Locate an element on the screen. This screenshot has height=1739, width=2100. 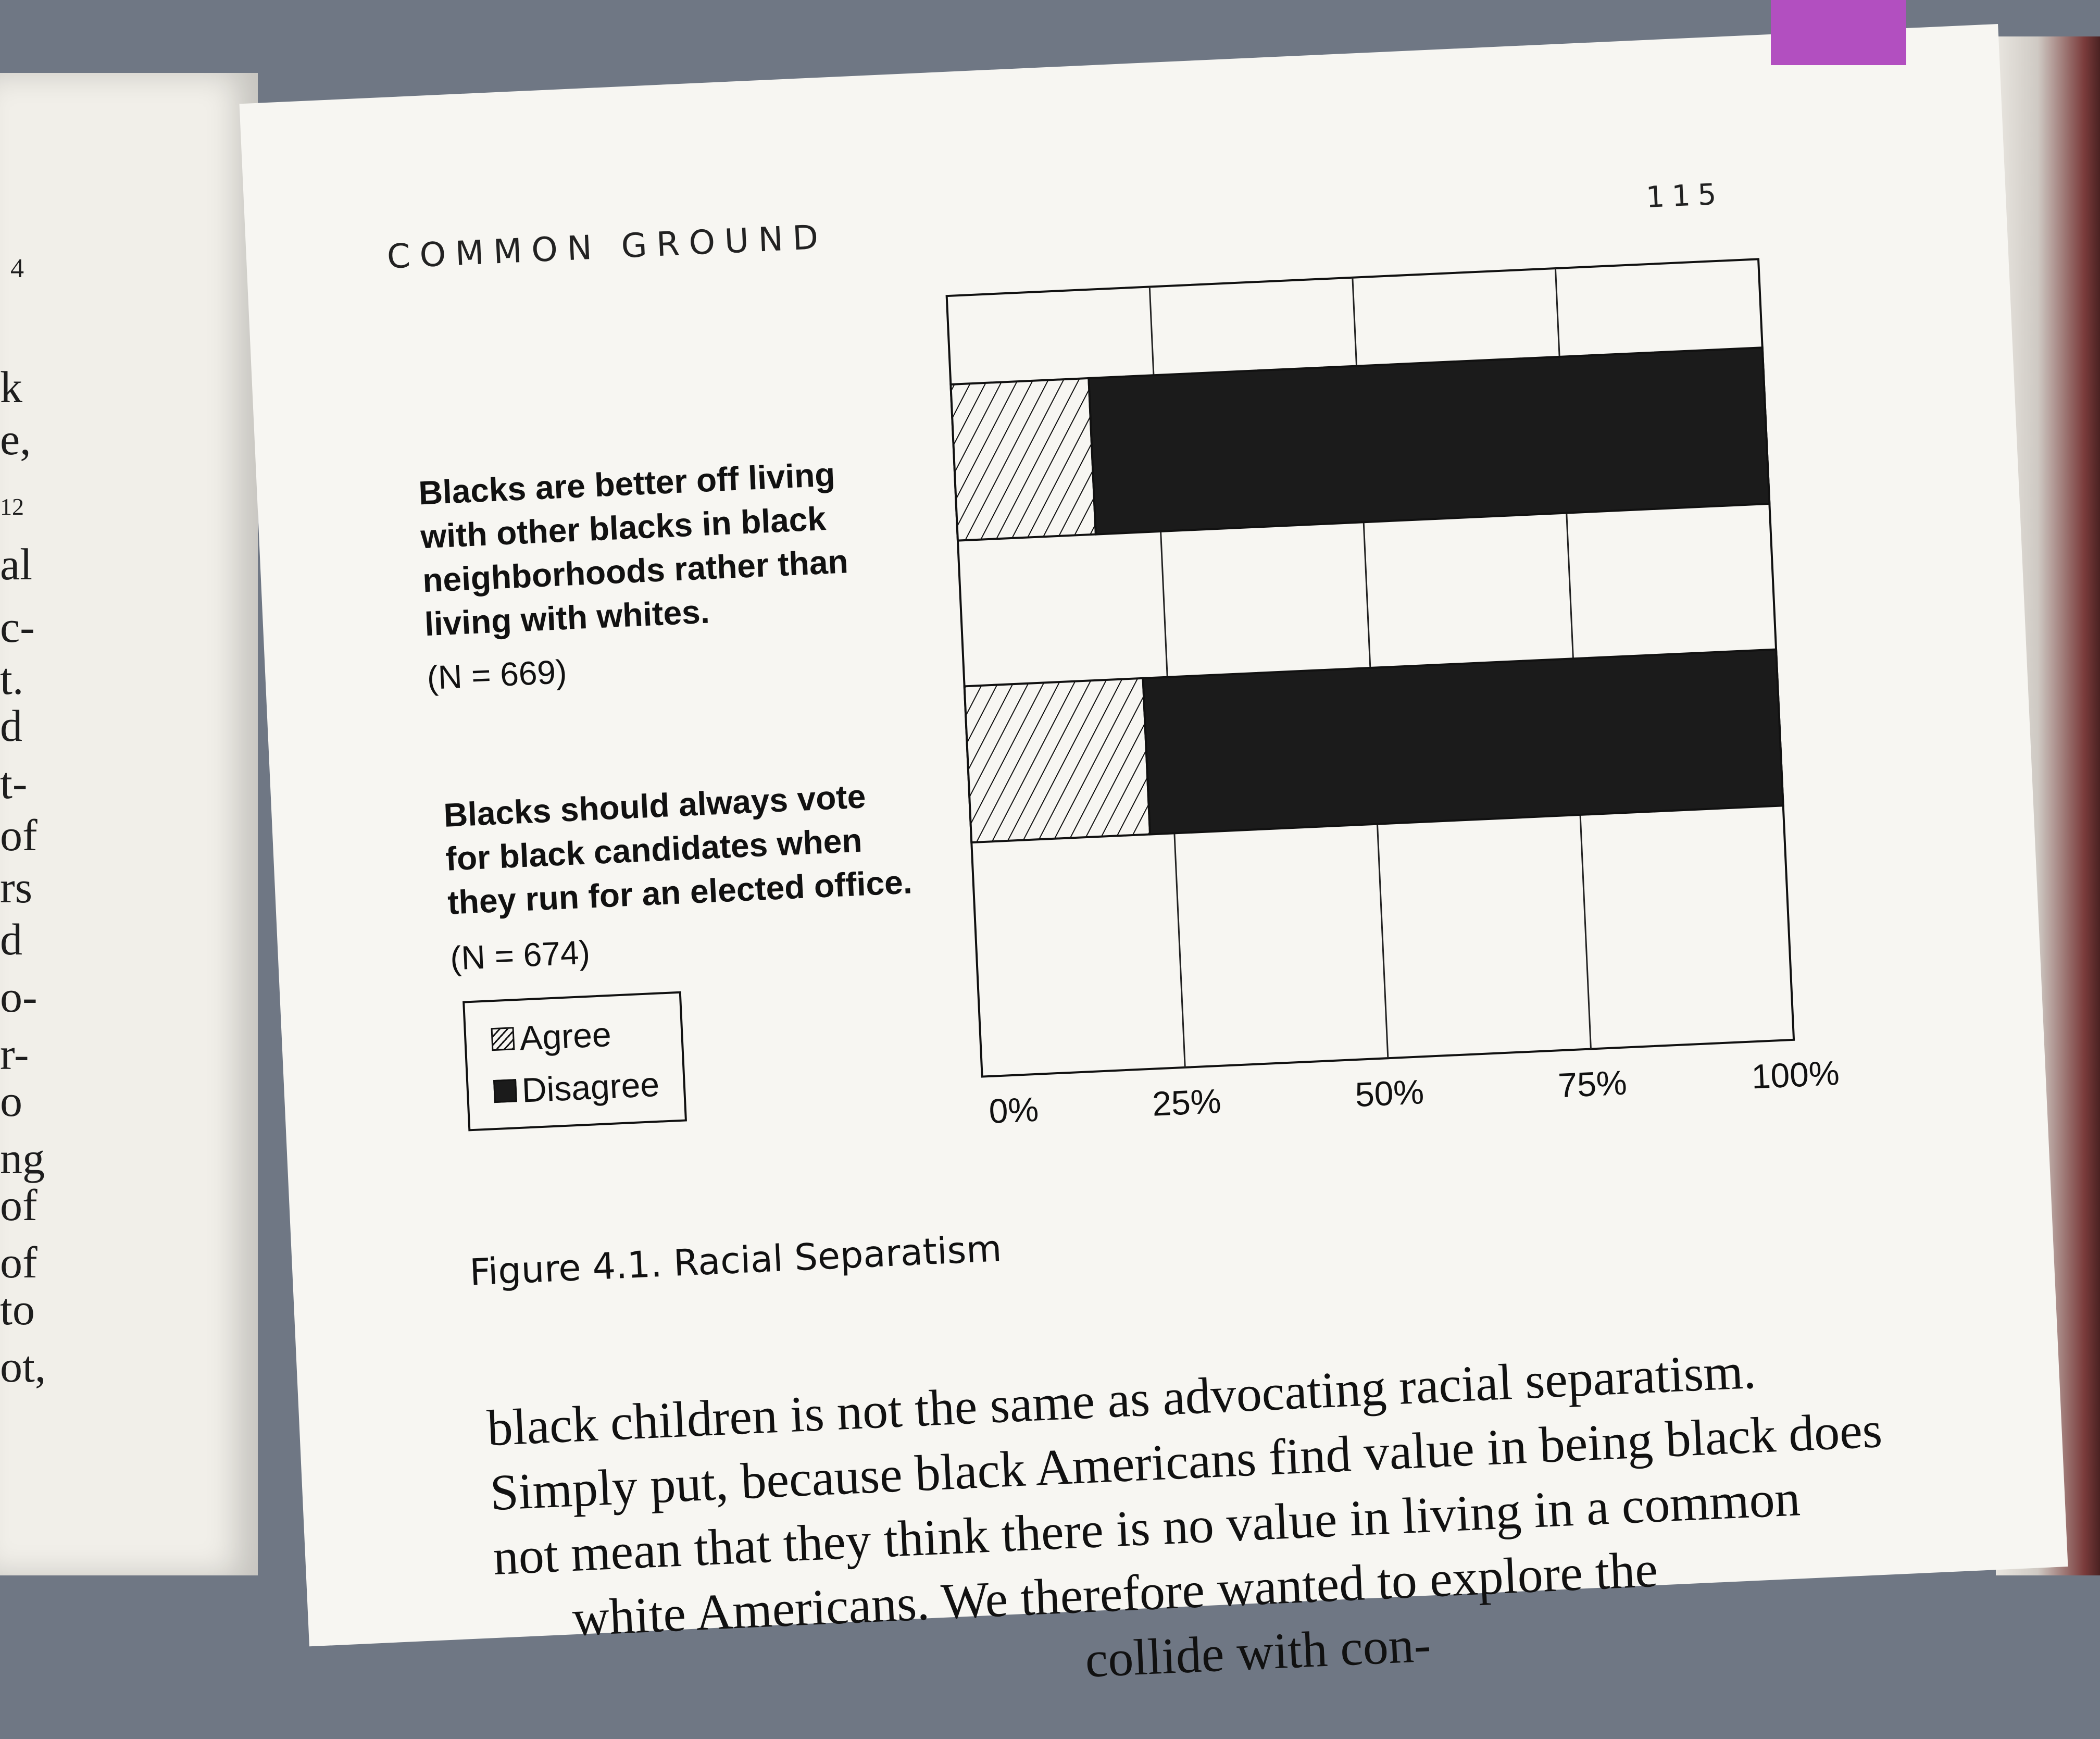
n-label-1: (N = 669) is located at coordinates (497, 675).